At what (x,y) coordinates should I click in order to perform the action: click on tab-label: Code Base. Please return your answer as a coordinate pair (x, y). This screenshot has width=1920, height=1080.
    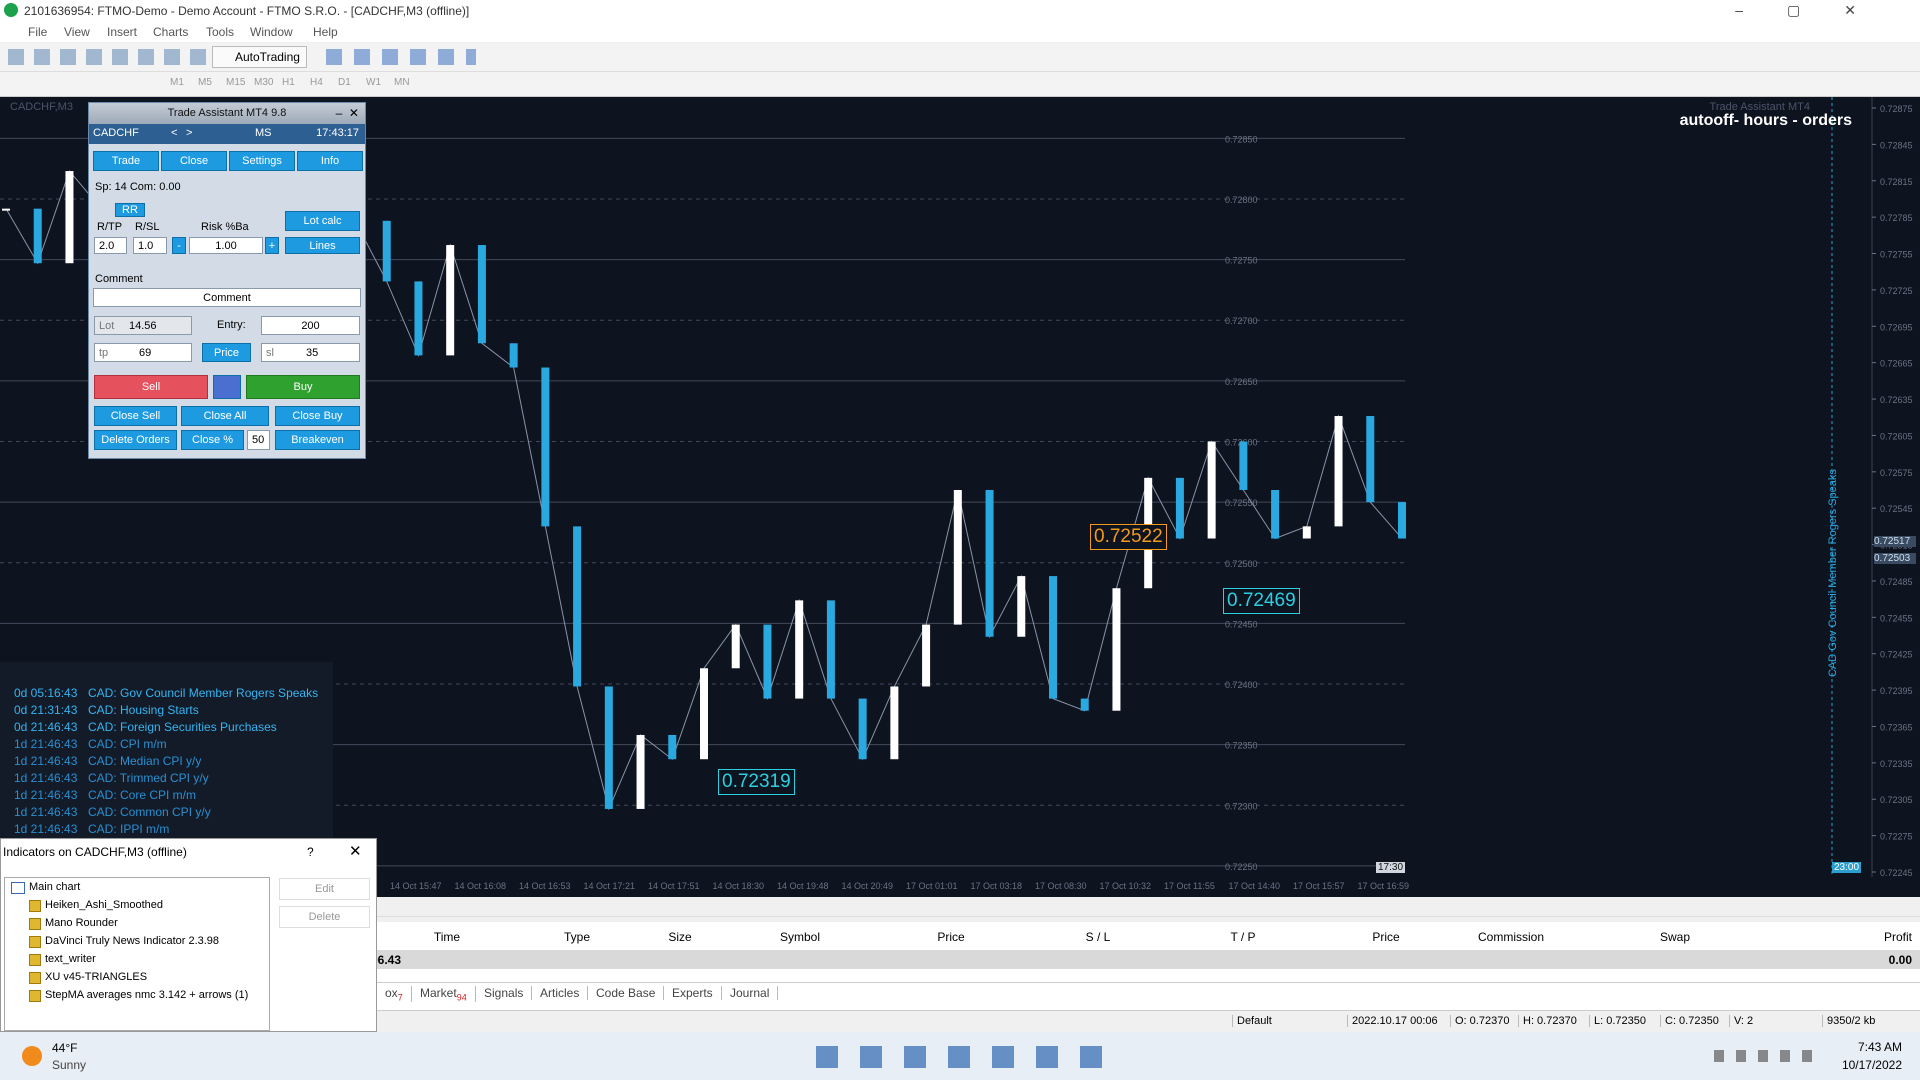
    Looking at the image, I should click on (626, 993).